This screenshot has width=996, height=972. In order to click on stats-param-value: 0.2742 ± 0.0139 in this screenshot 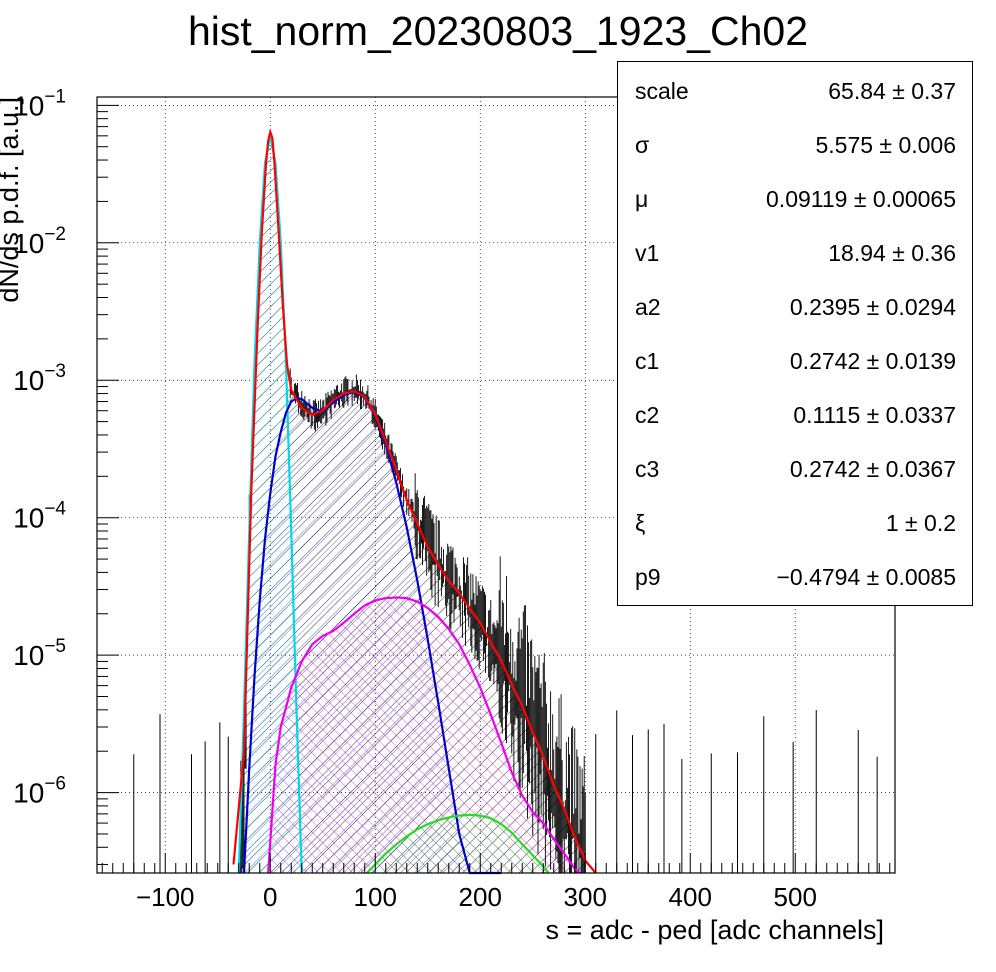, I will do `click(872, 361)`.